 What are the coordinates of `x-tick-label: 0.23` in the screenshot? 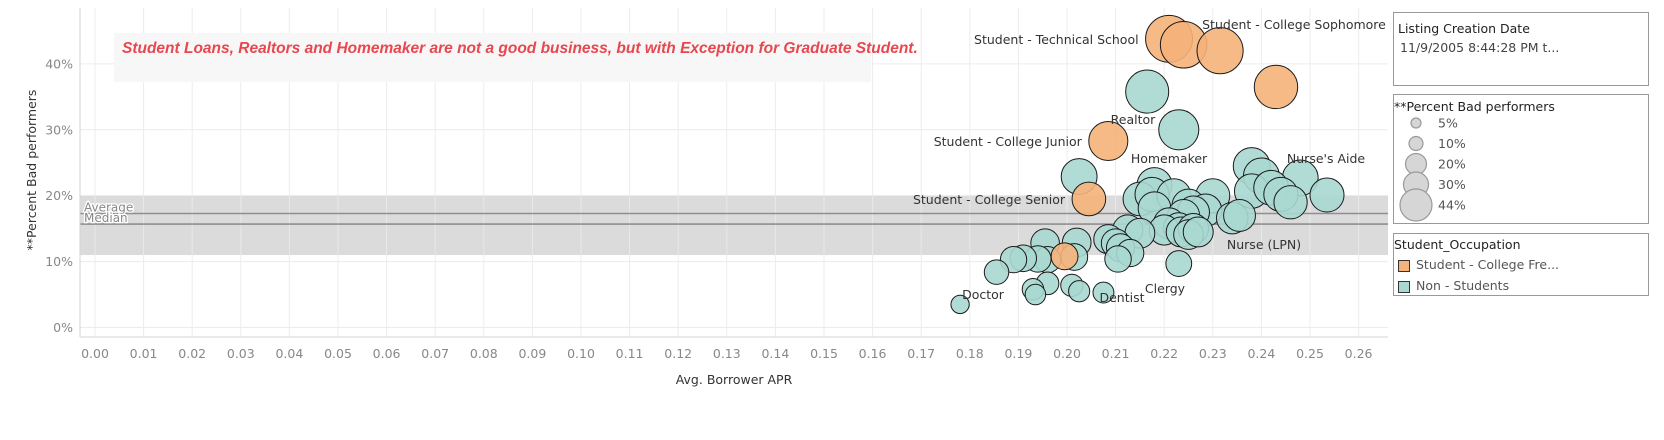 It's located at (1213, 353).